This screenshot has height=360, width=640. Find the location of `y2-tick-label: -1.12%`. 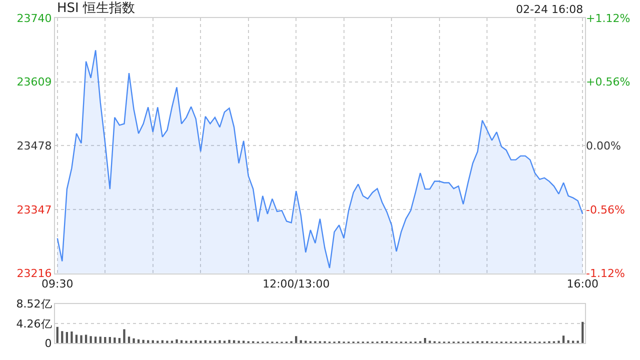

y2-tick-label: -1.12% is located at coordinates (605, 273).